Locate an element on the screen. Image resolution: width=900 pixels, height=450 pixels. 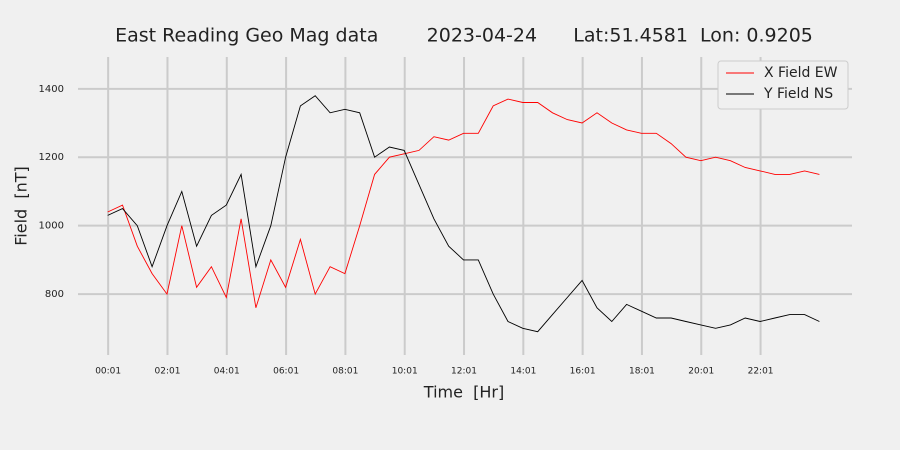
x-tick-label: 10:01 is located at coordinates (405, 372).